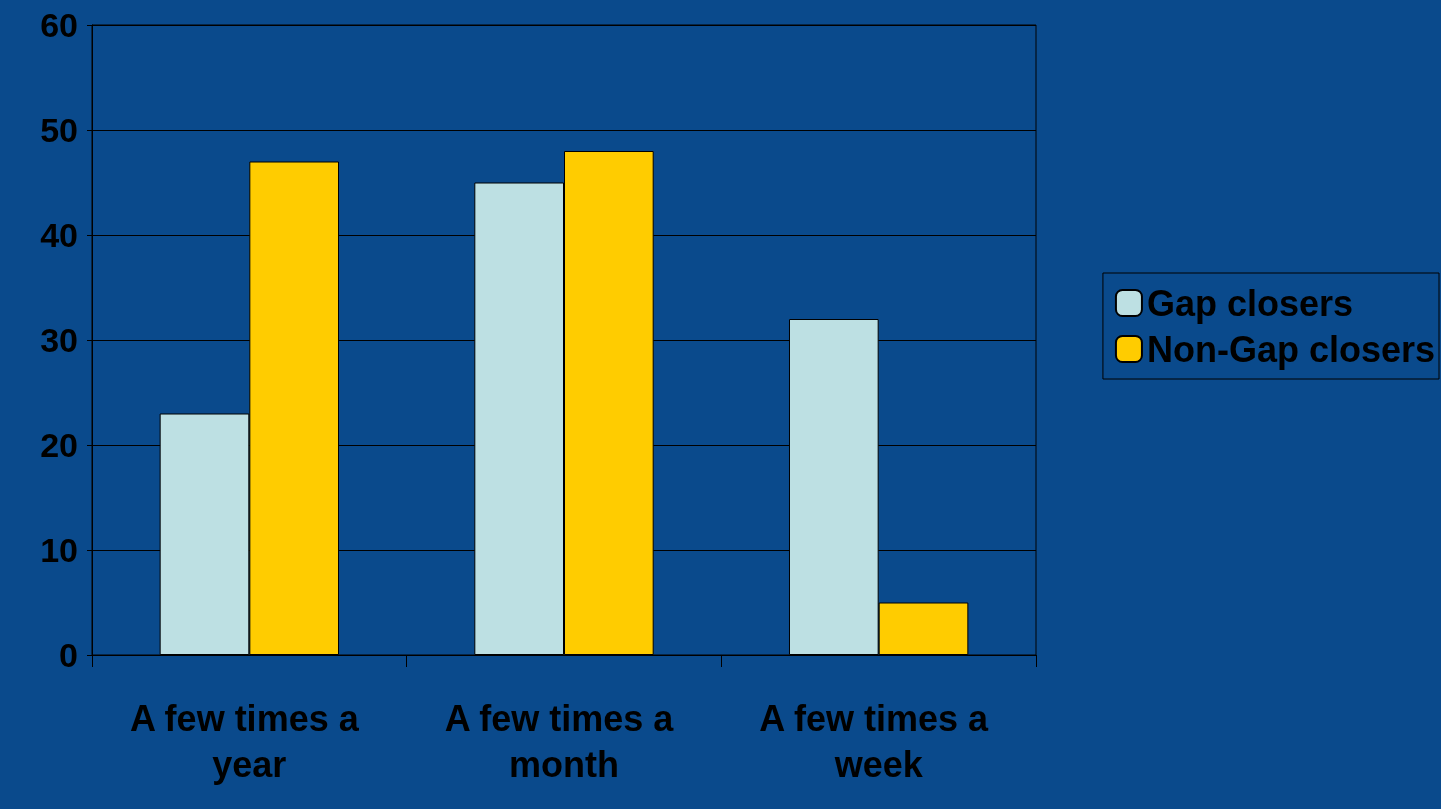  What do you see at coordinates (1291, 349) in the screenshot?
I see `legend-label: Non-Gap closers` at bounding box center [1291, 349].